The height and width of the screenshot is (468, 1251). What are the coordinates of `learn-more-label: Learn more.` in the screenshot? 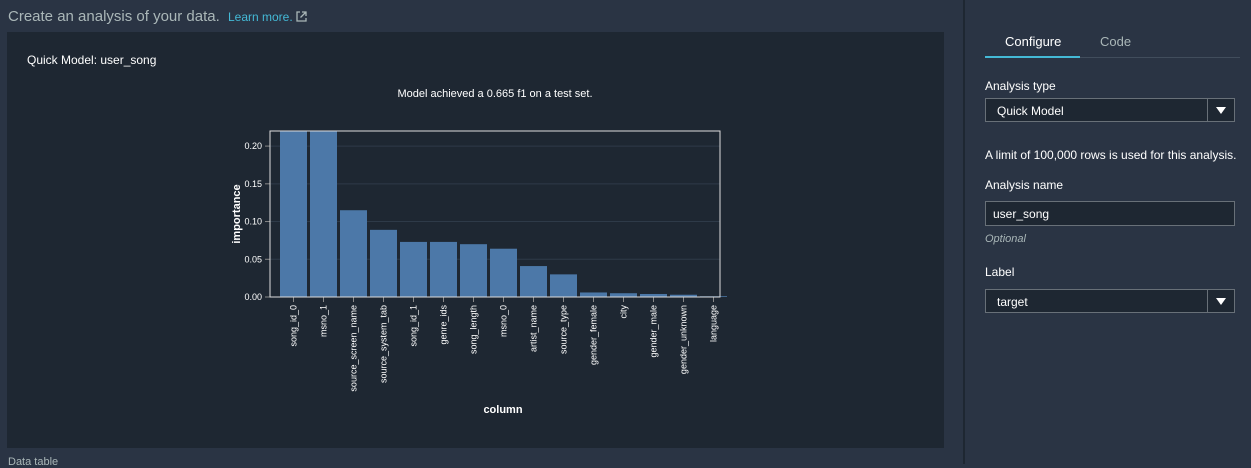 It's located at (260, 17).